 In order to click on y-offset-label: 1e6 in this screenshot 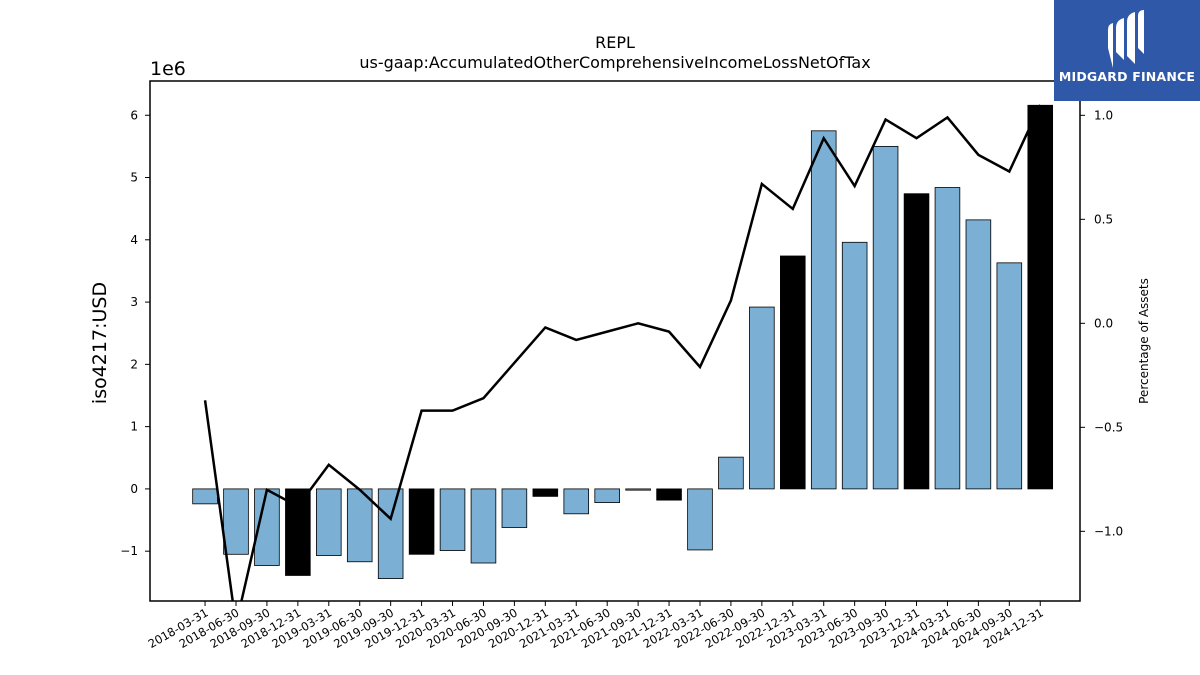, I will do `click(168, 69)`.